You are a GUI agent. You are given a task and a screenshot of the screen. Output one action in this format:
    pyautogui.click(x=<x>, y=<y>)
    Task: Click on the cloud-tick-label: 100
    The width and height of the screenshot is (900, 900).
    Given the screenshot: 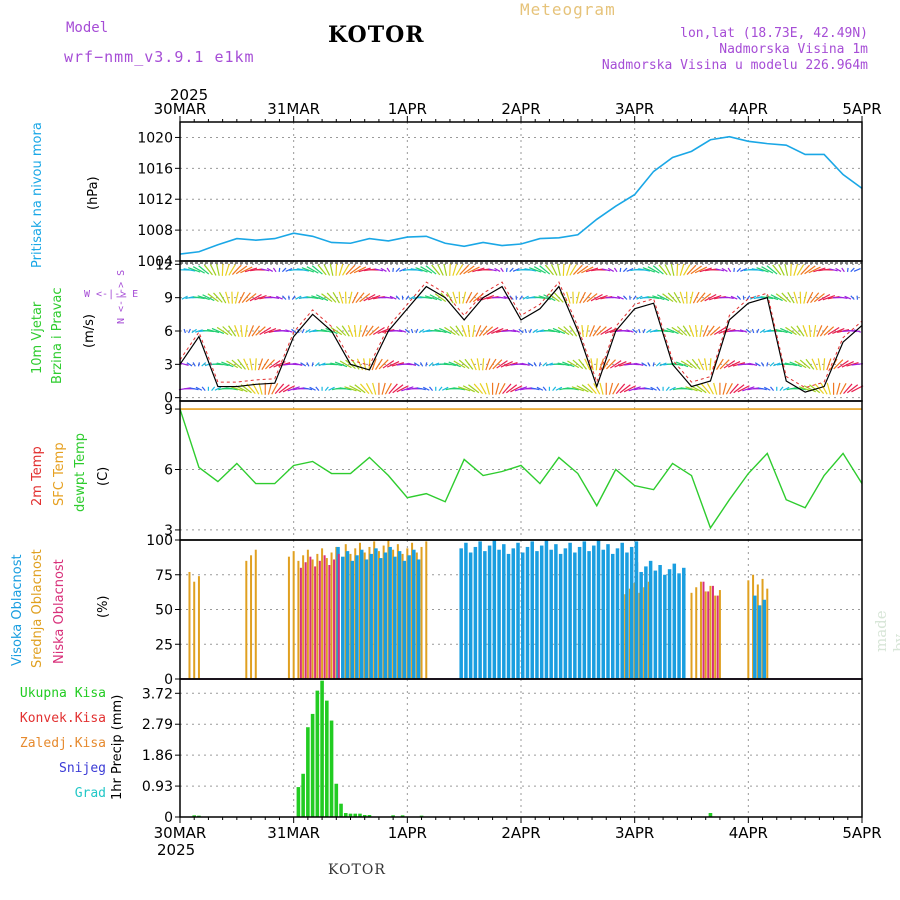 What is the action you would take?
    pyautogui.click(x=159, y=541)
    